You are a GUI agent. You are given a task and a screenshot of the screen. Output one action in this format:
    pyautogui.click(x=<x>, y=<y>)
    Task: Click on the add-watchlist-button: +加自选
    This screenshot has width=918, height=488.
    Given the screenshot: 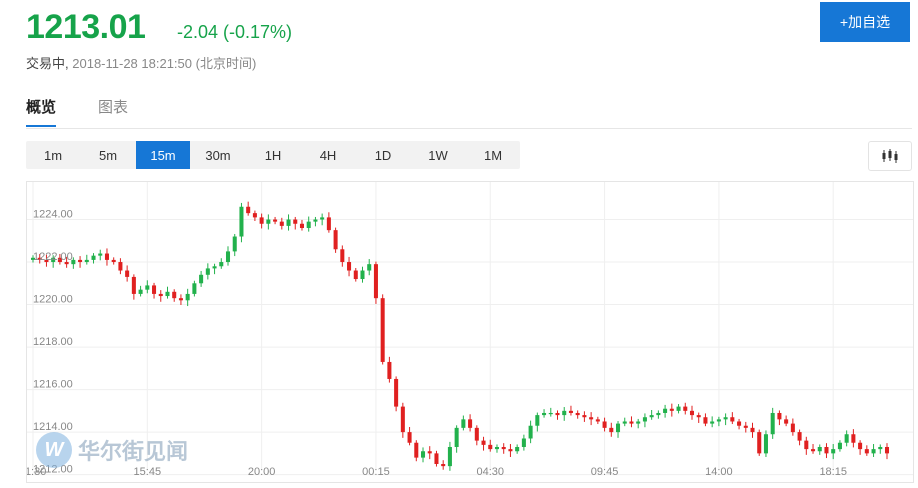 What is the action you would take?
    pyautogui.click(x=865, y=22)
    